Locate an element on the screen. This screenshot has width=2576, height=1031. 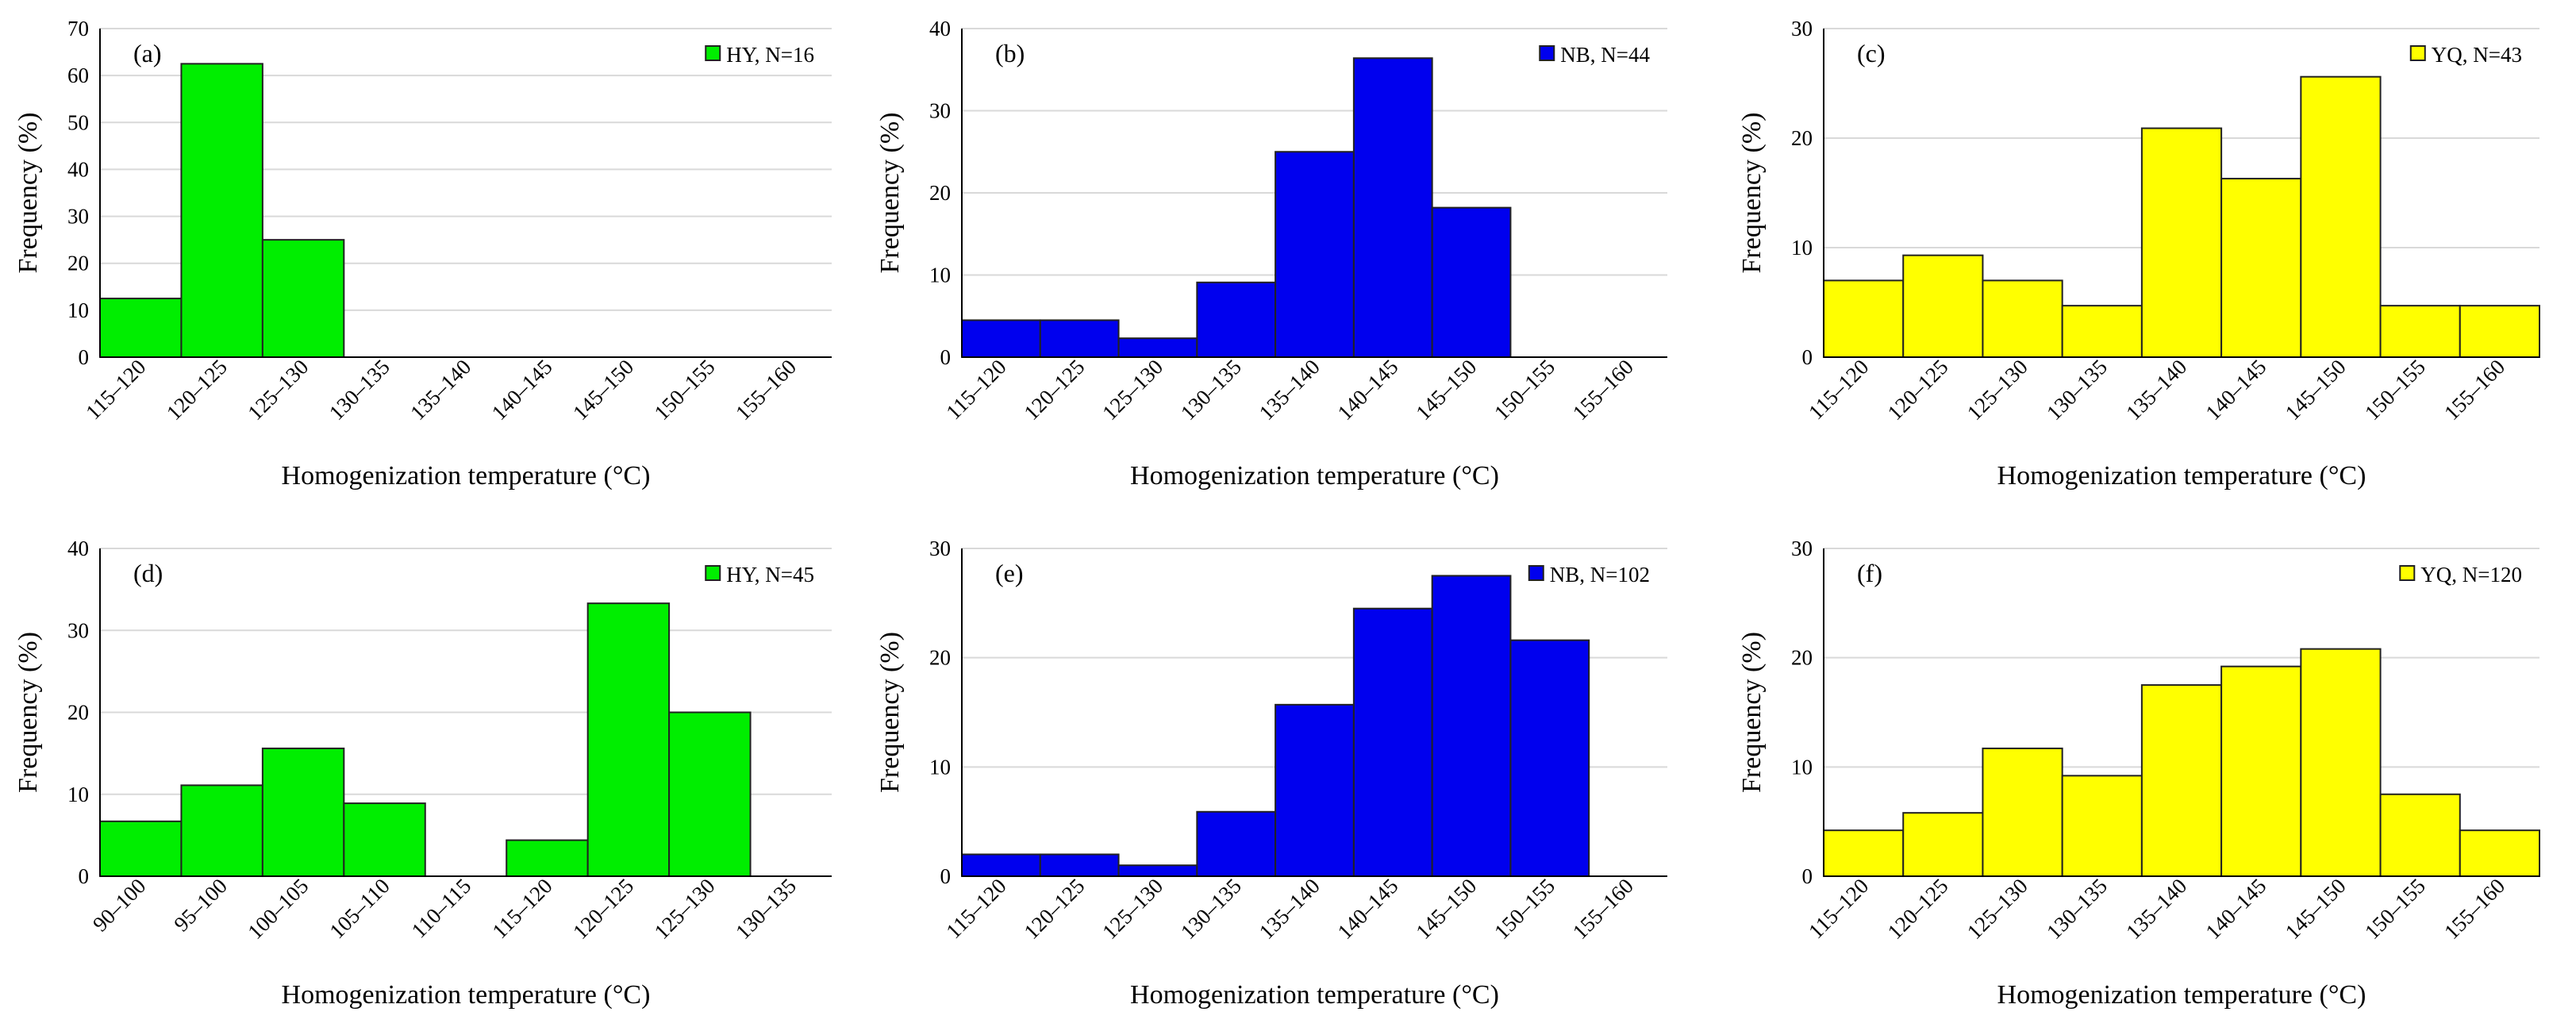
panel-label: (b) is located at coordinates (1010, 53).